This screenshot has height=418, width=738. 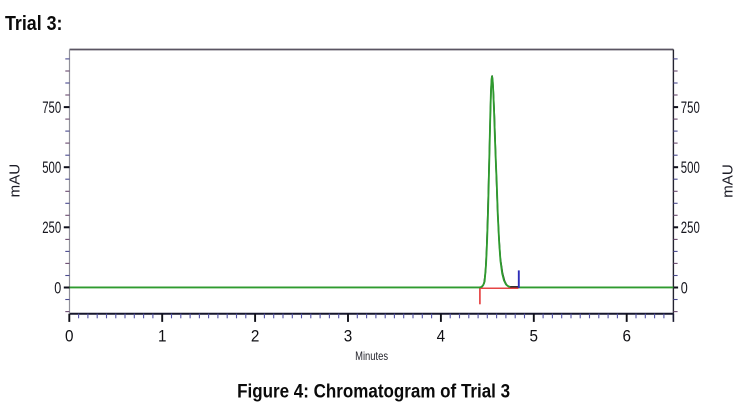 What do you see at coordinates (371, 356) in the screenshot?
I see `svg-text: Minutes` at bounding box center [371, 356].